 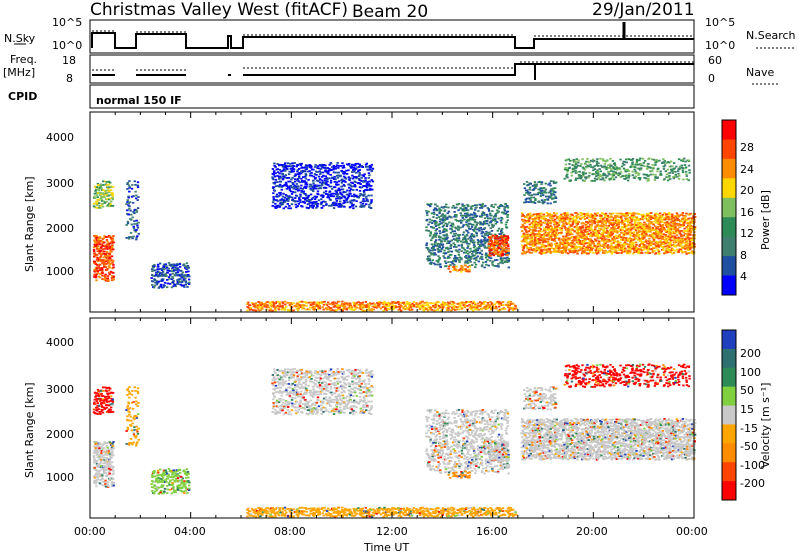 What do you see at coordinates (760, 72) in the screenshot?
I see `nave-label: Nave` at bounding box center [760, 72].